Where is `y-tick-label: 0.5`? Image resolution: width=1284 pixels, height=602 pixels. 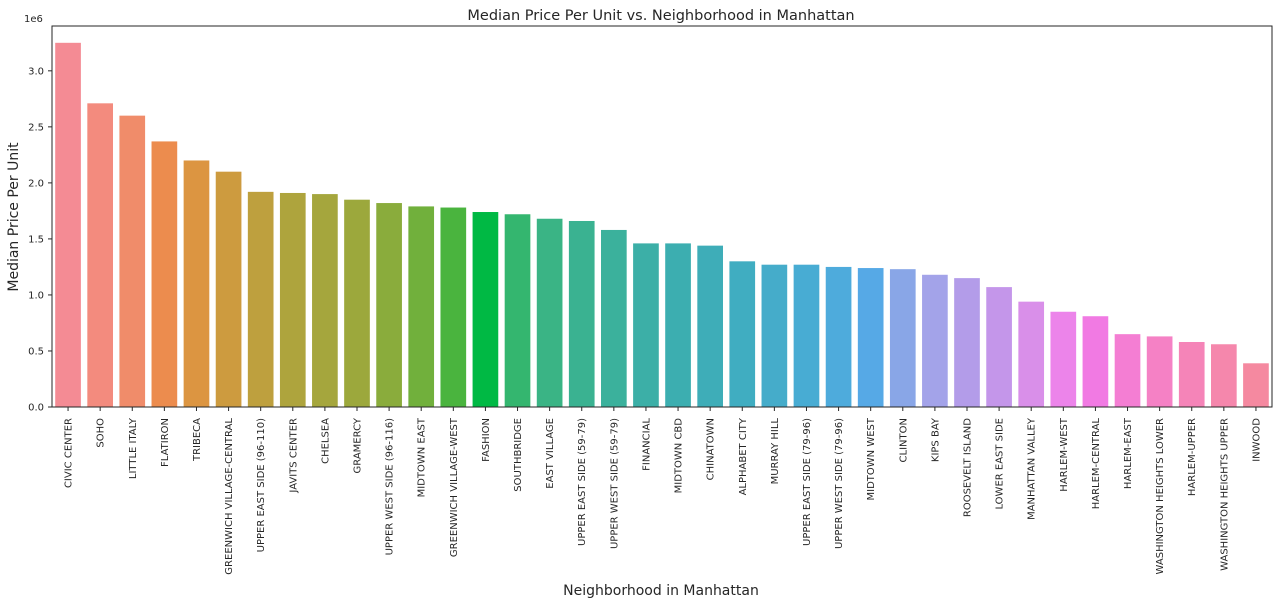 y-tick-label: 0.5 is located at coordinates (36, 351).